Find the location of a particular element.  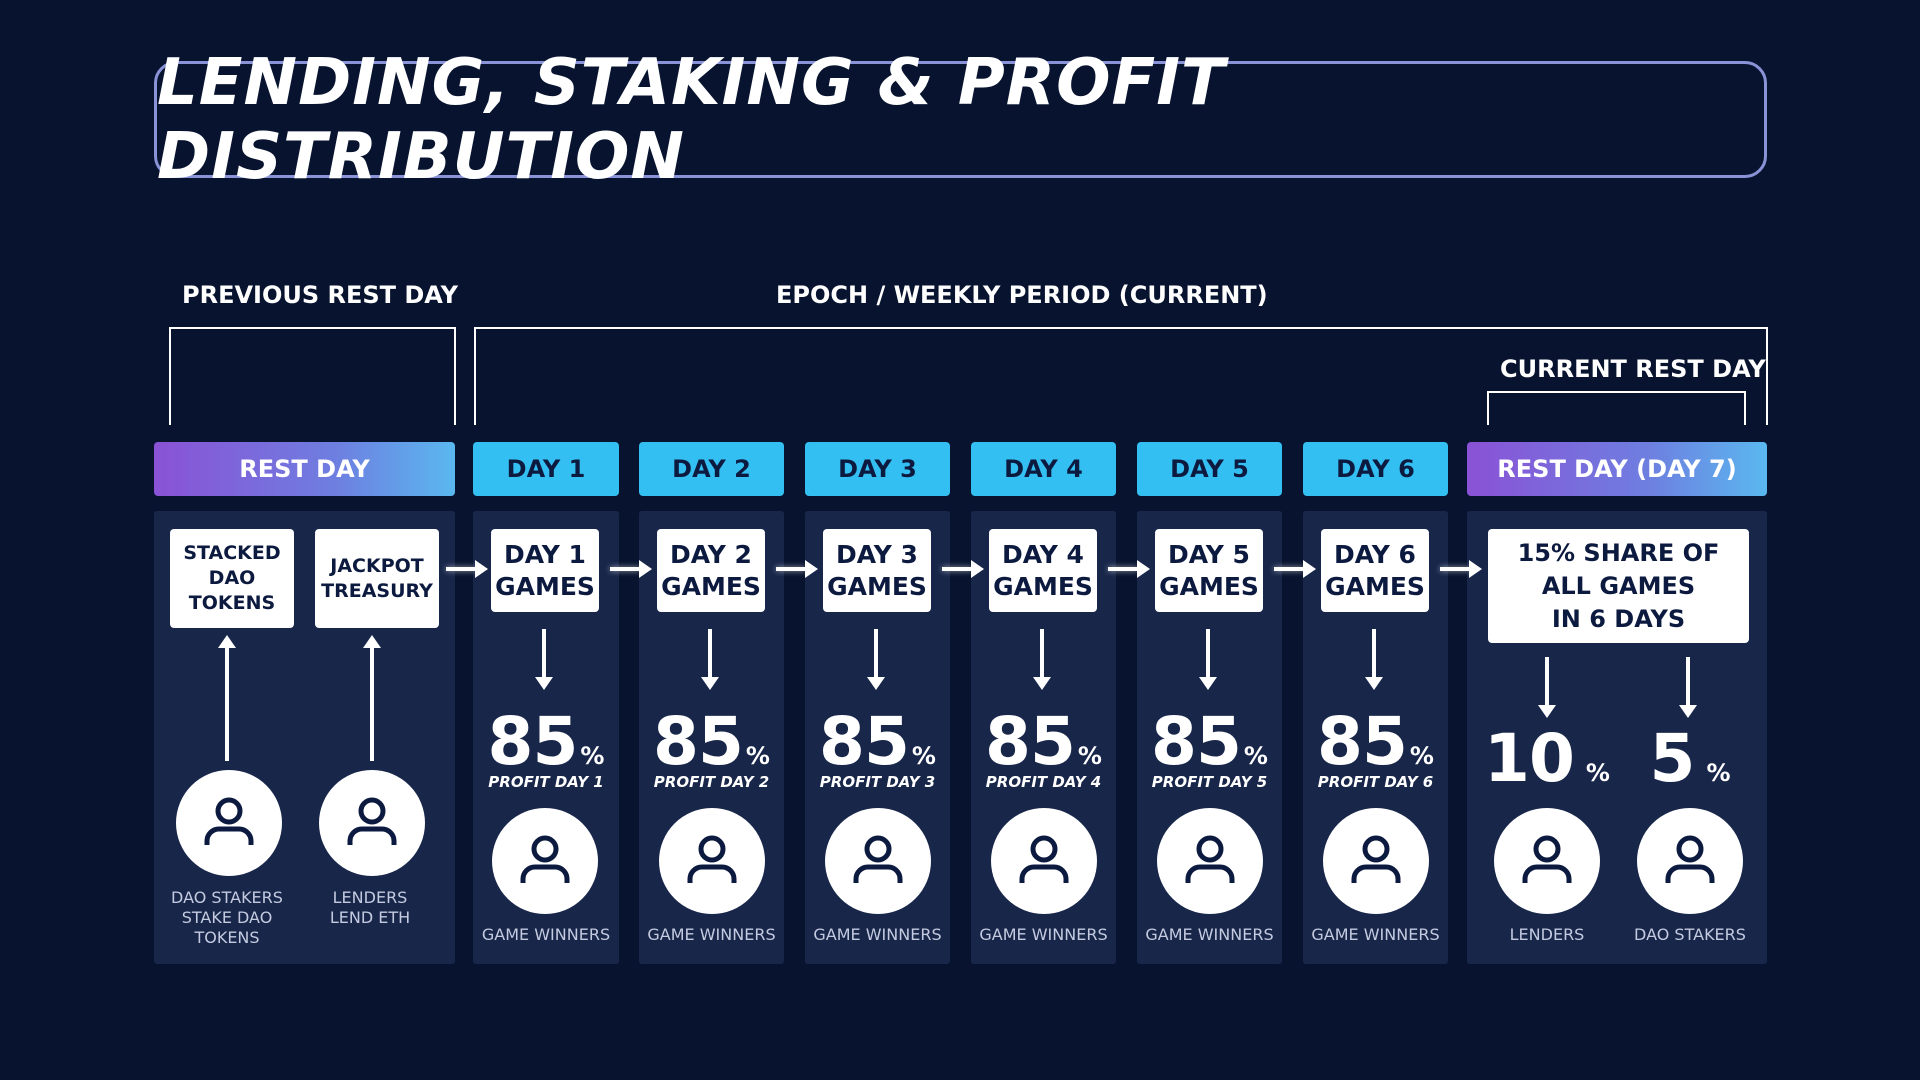

day-games-box: DAY 4 GAMES is located at coordinates (1043, 570).